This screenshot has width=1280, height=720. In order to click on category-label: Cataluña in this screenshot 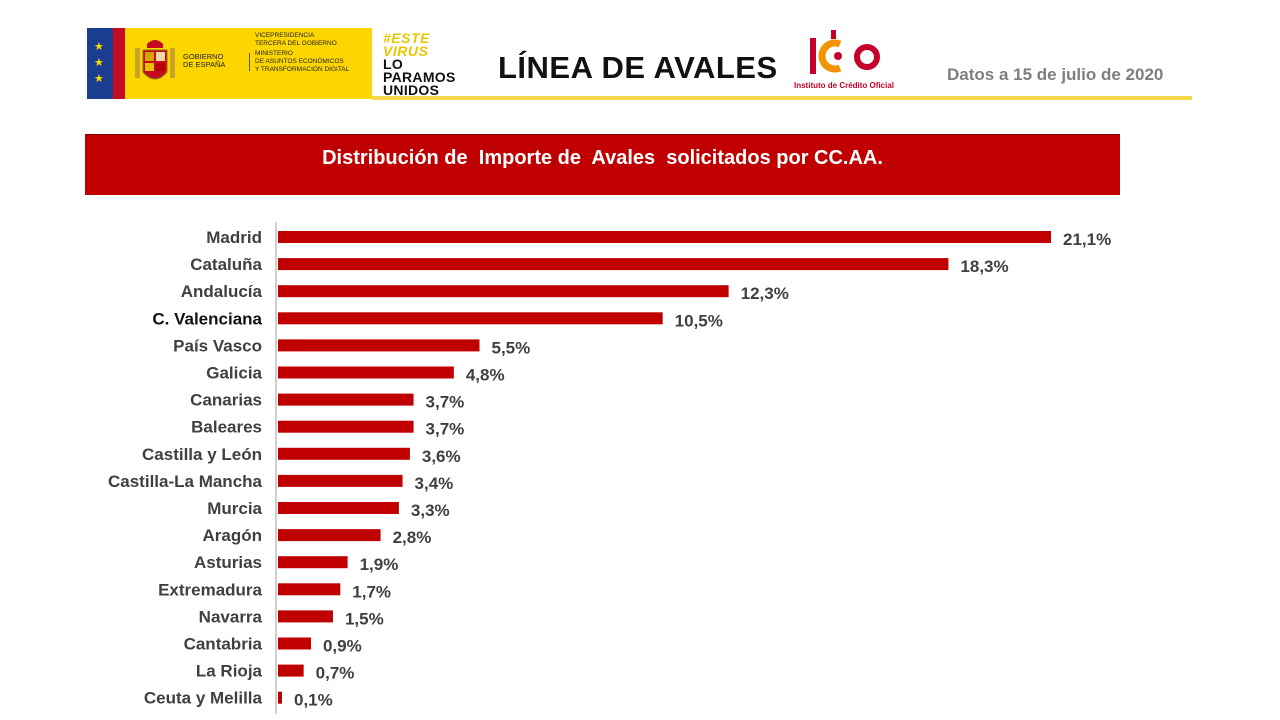, I will do `click(226, 264)`.